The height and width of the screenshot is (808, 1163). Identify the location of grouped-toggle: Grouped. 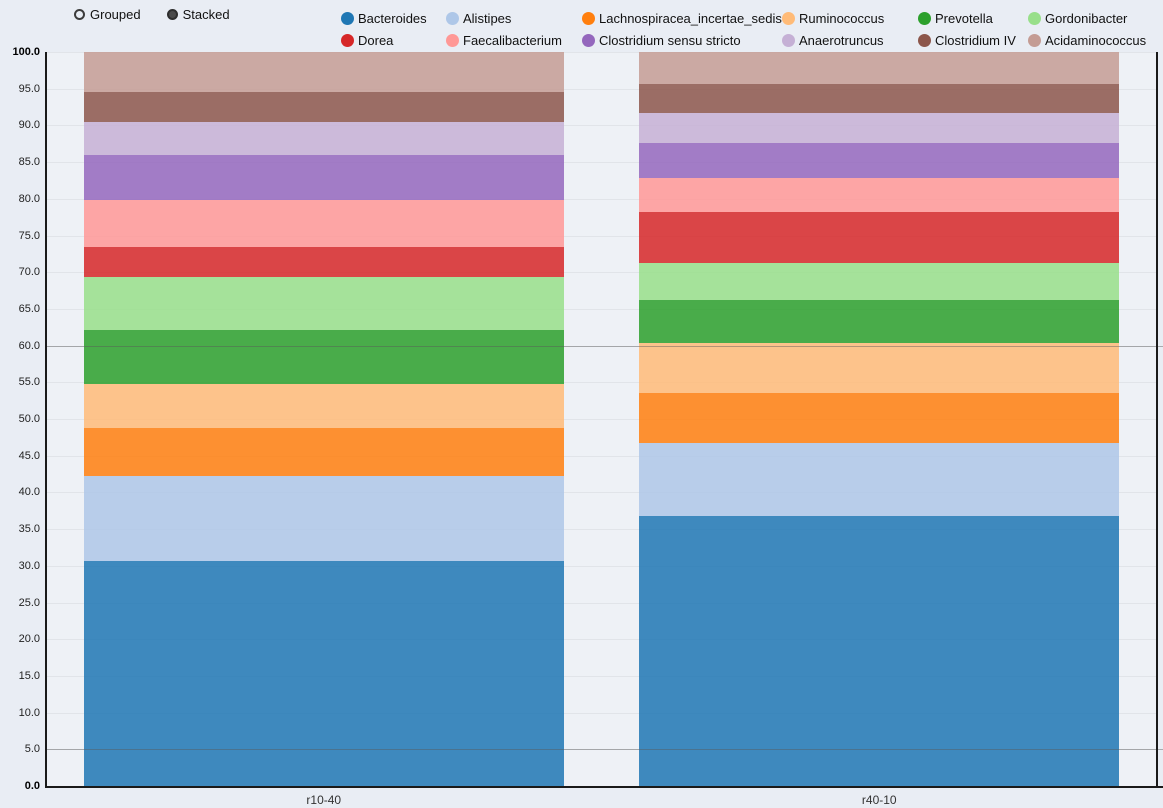
(107, 14).